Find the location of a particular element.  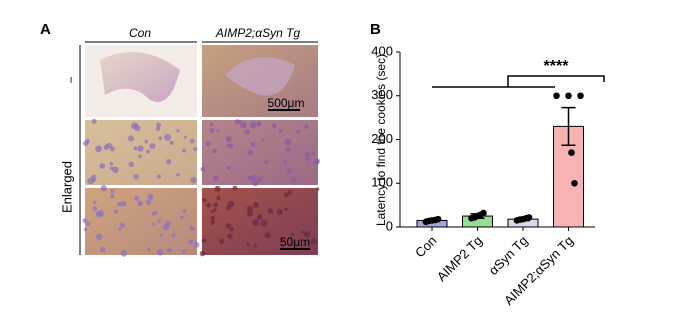

image is located at coordinates (141, 221).